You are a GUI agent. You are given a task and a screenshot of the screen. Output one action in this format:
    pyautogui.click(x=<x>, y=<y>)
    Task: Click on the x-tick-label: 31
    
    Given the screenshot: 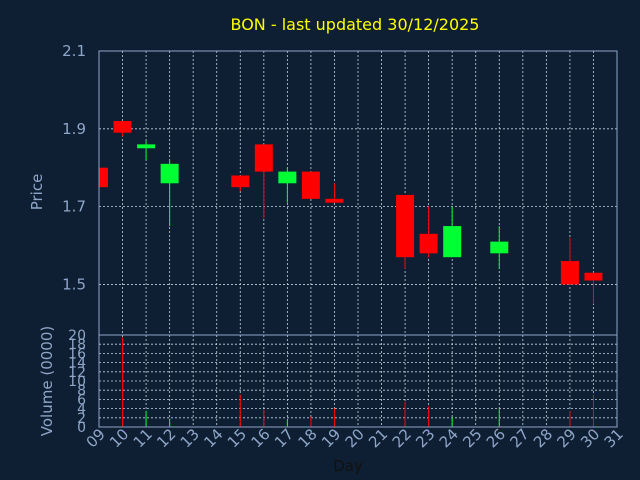 What is the action you would take?
    pyautogui.click(x=614, y=438)
    